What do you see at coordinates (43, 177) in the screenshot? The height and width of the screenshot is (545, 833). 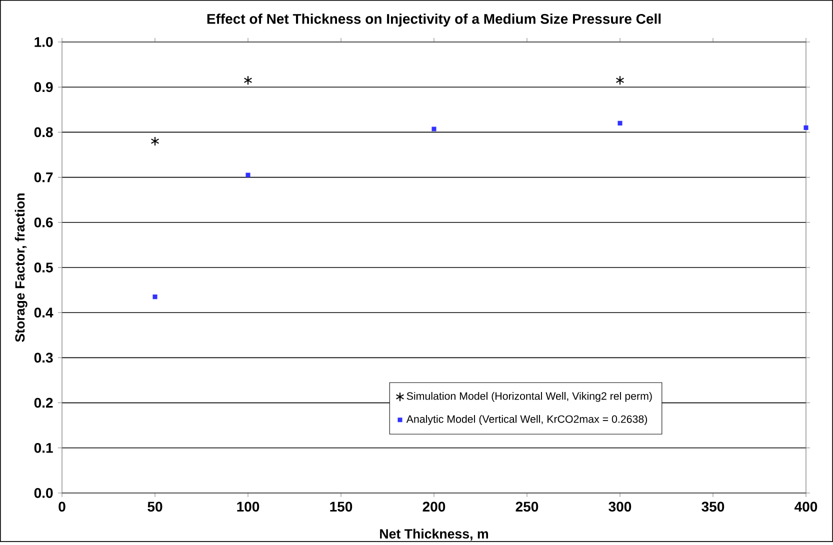 I see `y-tick-label: 0.7` at bounding box center [43, 177].